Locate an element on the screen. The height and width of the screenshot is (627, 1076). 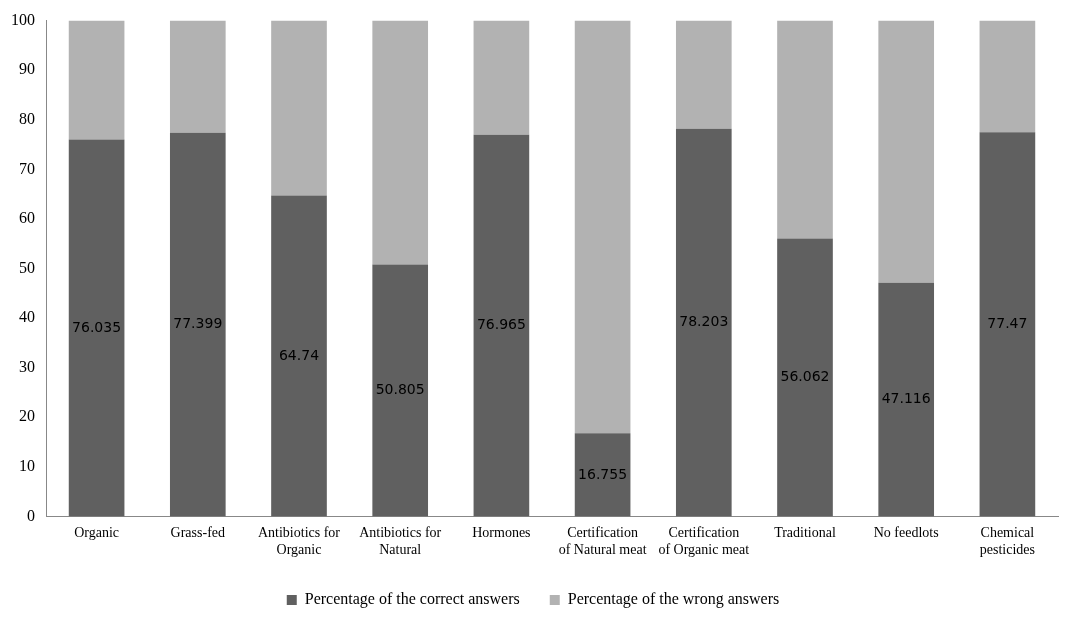
data-label: 76.965 is located at coordinates (501, 324).